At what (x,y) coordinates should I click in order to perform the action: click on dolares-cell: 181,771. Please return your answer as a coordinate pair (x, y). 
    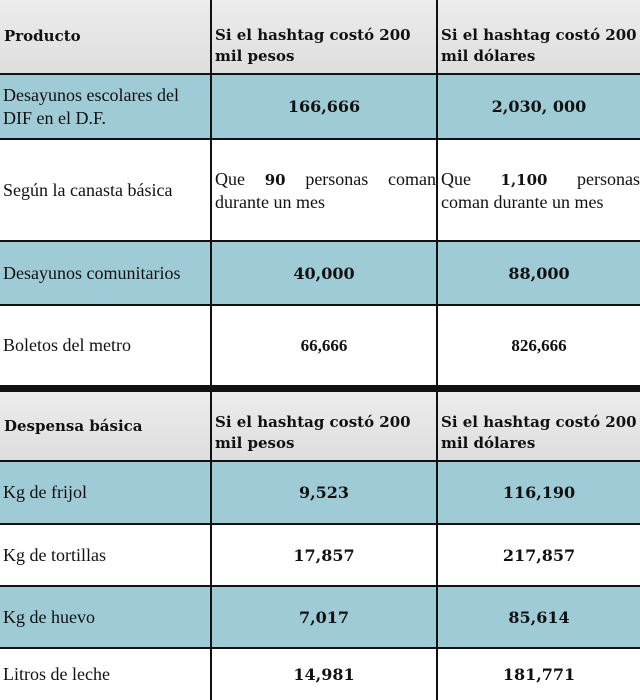
    Looking at the image, I should click on (539, 674).